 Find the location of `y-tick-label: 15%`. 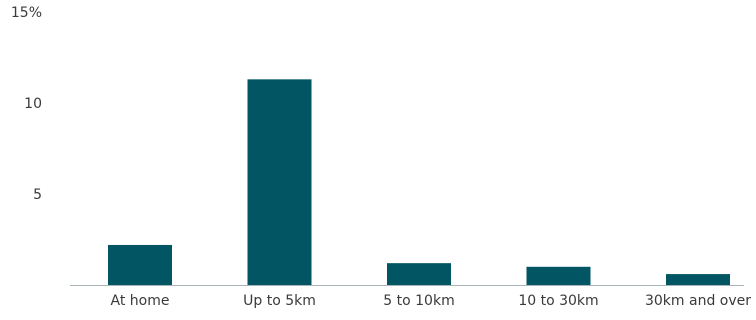

y-tick-label: 15% is located at coordinates (26, 13).